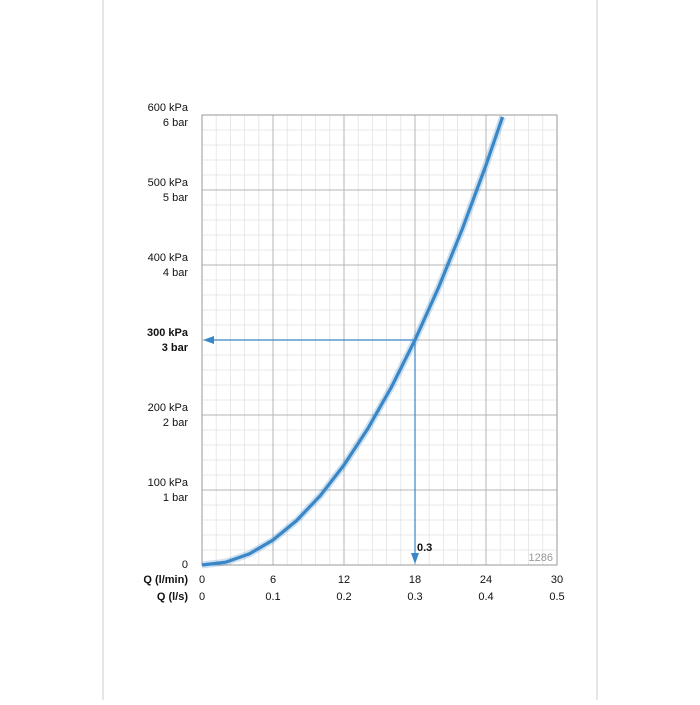  Describe the element at coordinates (185, 565) in the screenshot. I see `y-tick-label: 0` at that location.